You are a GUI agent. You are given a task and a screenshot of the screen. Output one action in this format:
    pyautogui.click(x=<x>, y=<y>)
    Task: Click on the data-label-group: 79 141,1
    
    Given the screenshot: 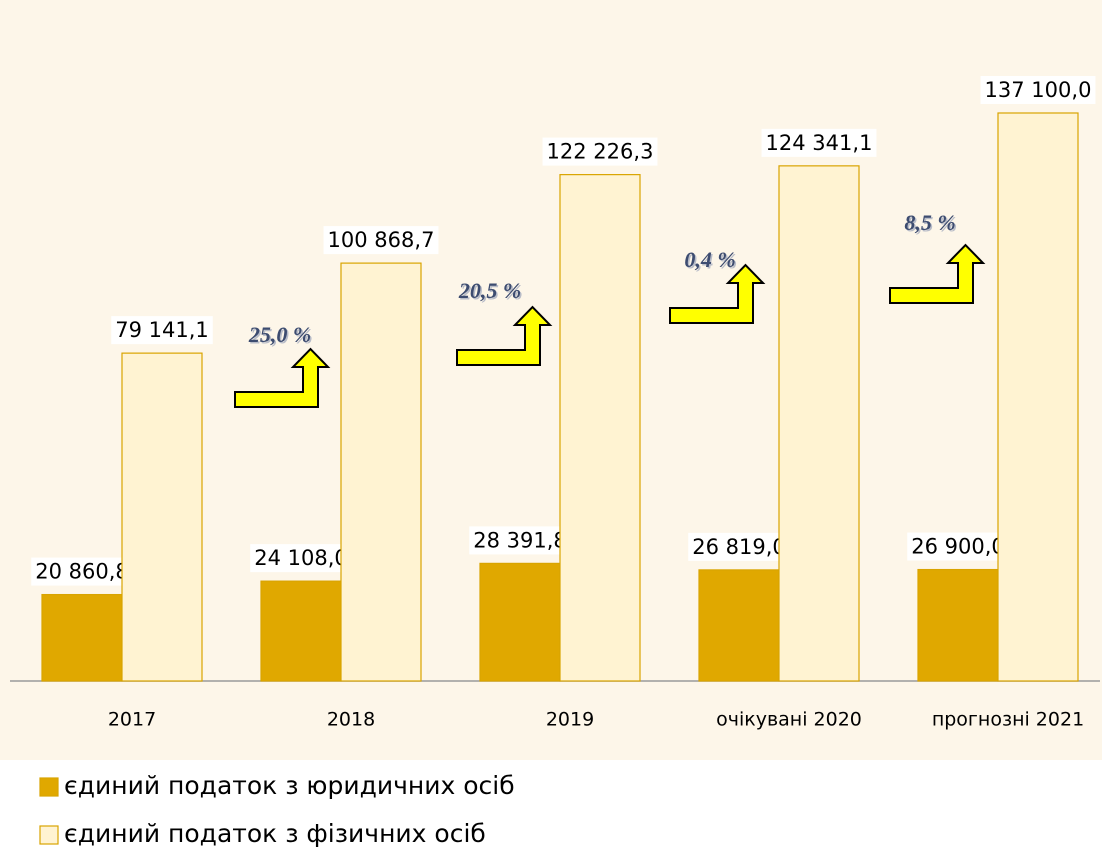 What is the action you would take?
    pyautogui.click(x=162, y=330)
    